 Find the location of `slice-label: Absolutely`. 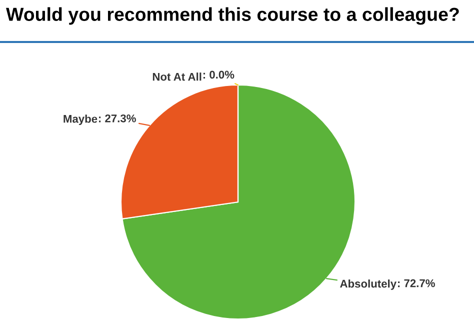

slice-label: Absolutely is located at coordinates (368, 284).